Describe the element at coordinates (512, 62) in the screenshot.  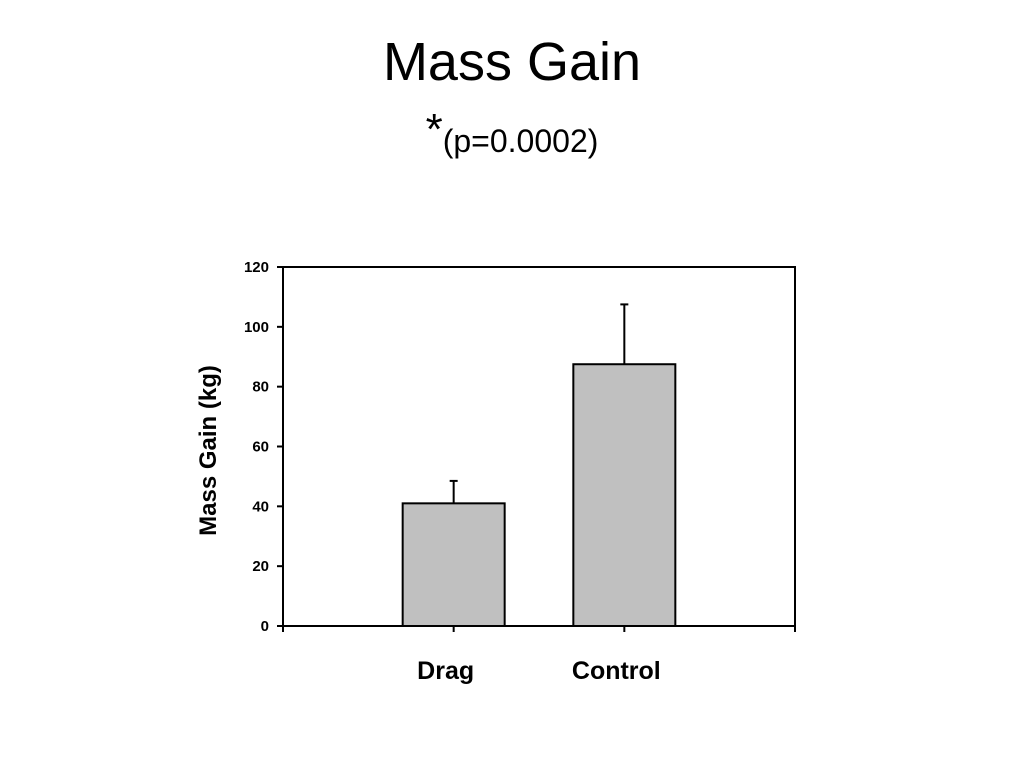
I see `slide-title: Mass Gain` at that location.